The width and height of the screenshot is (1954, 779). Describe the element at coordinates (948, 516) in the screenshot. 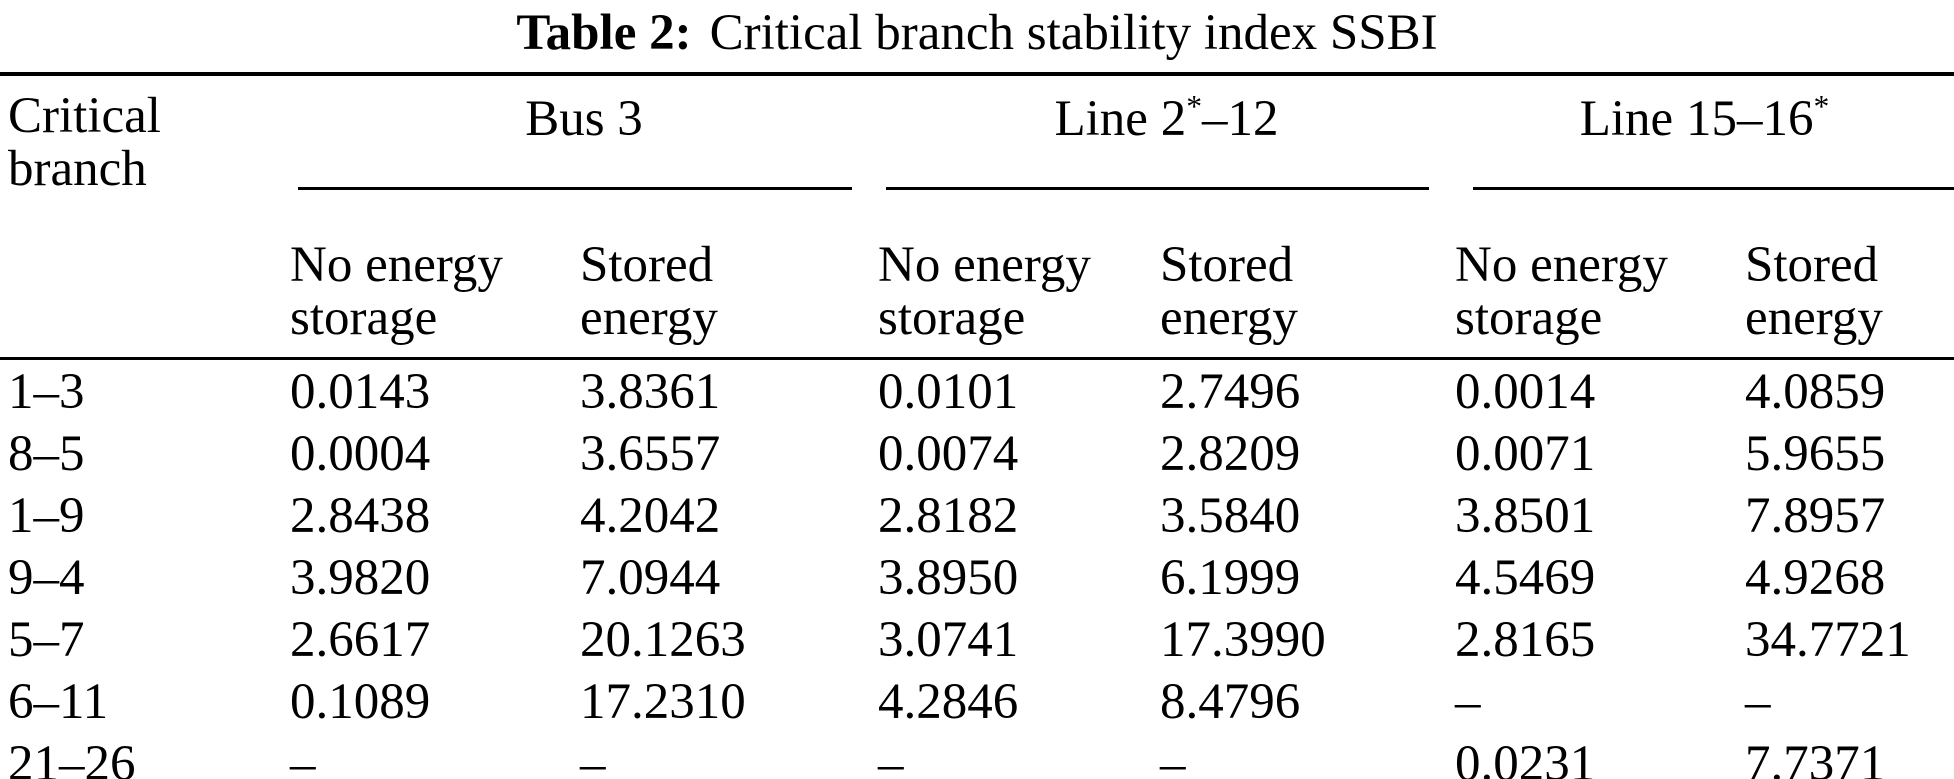

I see `value-cell: 2.8182` at that location.